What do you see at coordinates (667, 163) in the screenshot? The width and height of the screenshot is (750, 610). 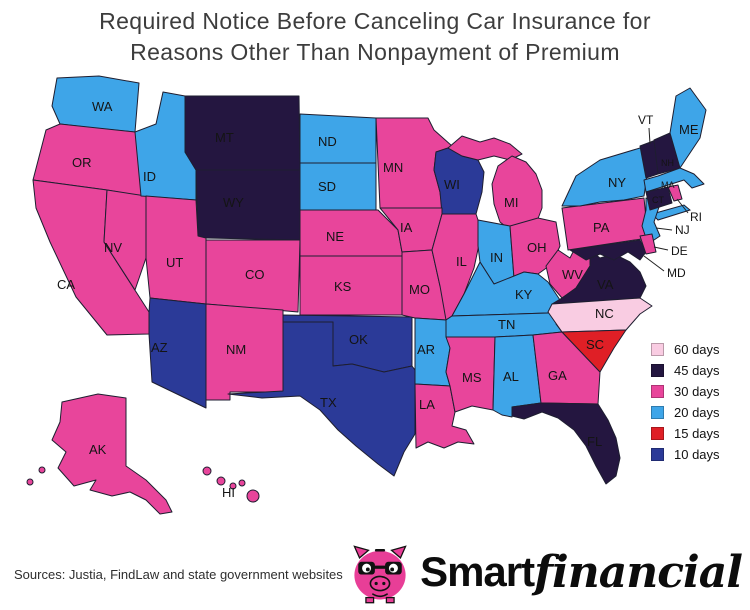 I see `state-label-NH: NH` at bounding box center [667, 163].